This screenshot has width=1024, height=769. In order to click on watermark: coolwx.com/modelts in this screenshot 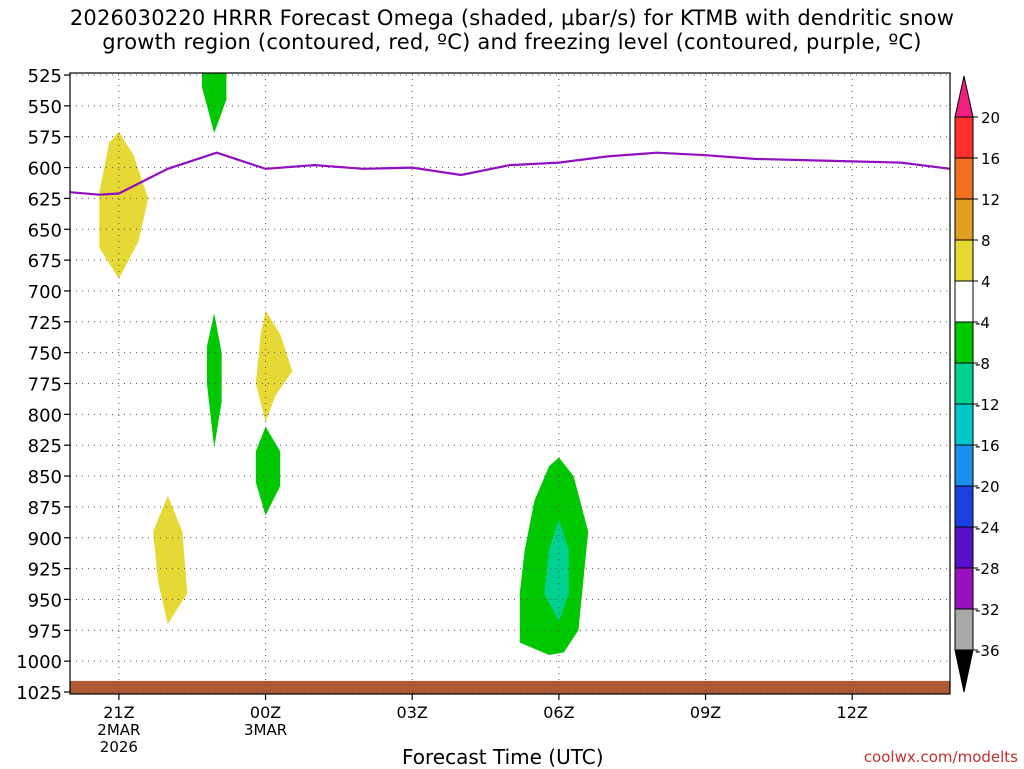, I will do `click(940, 757)`.